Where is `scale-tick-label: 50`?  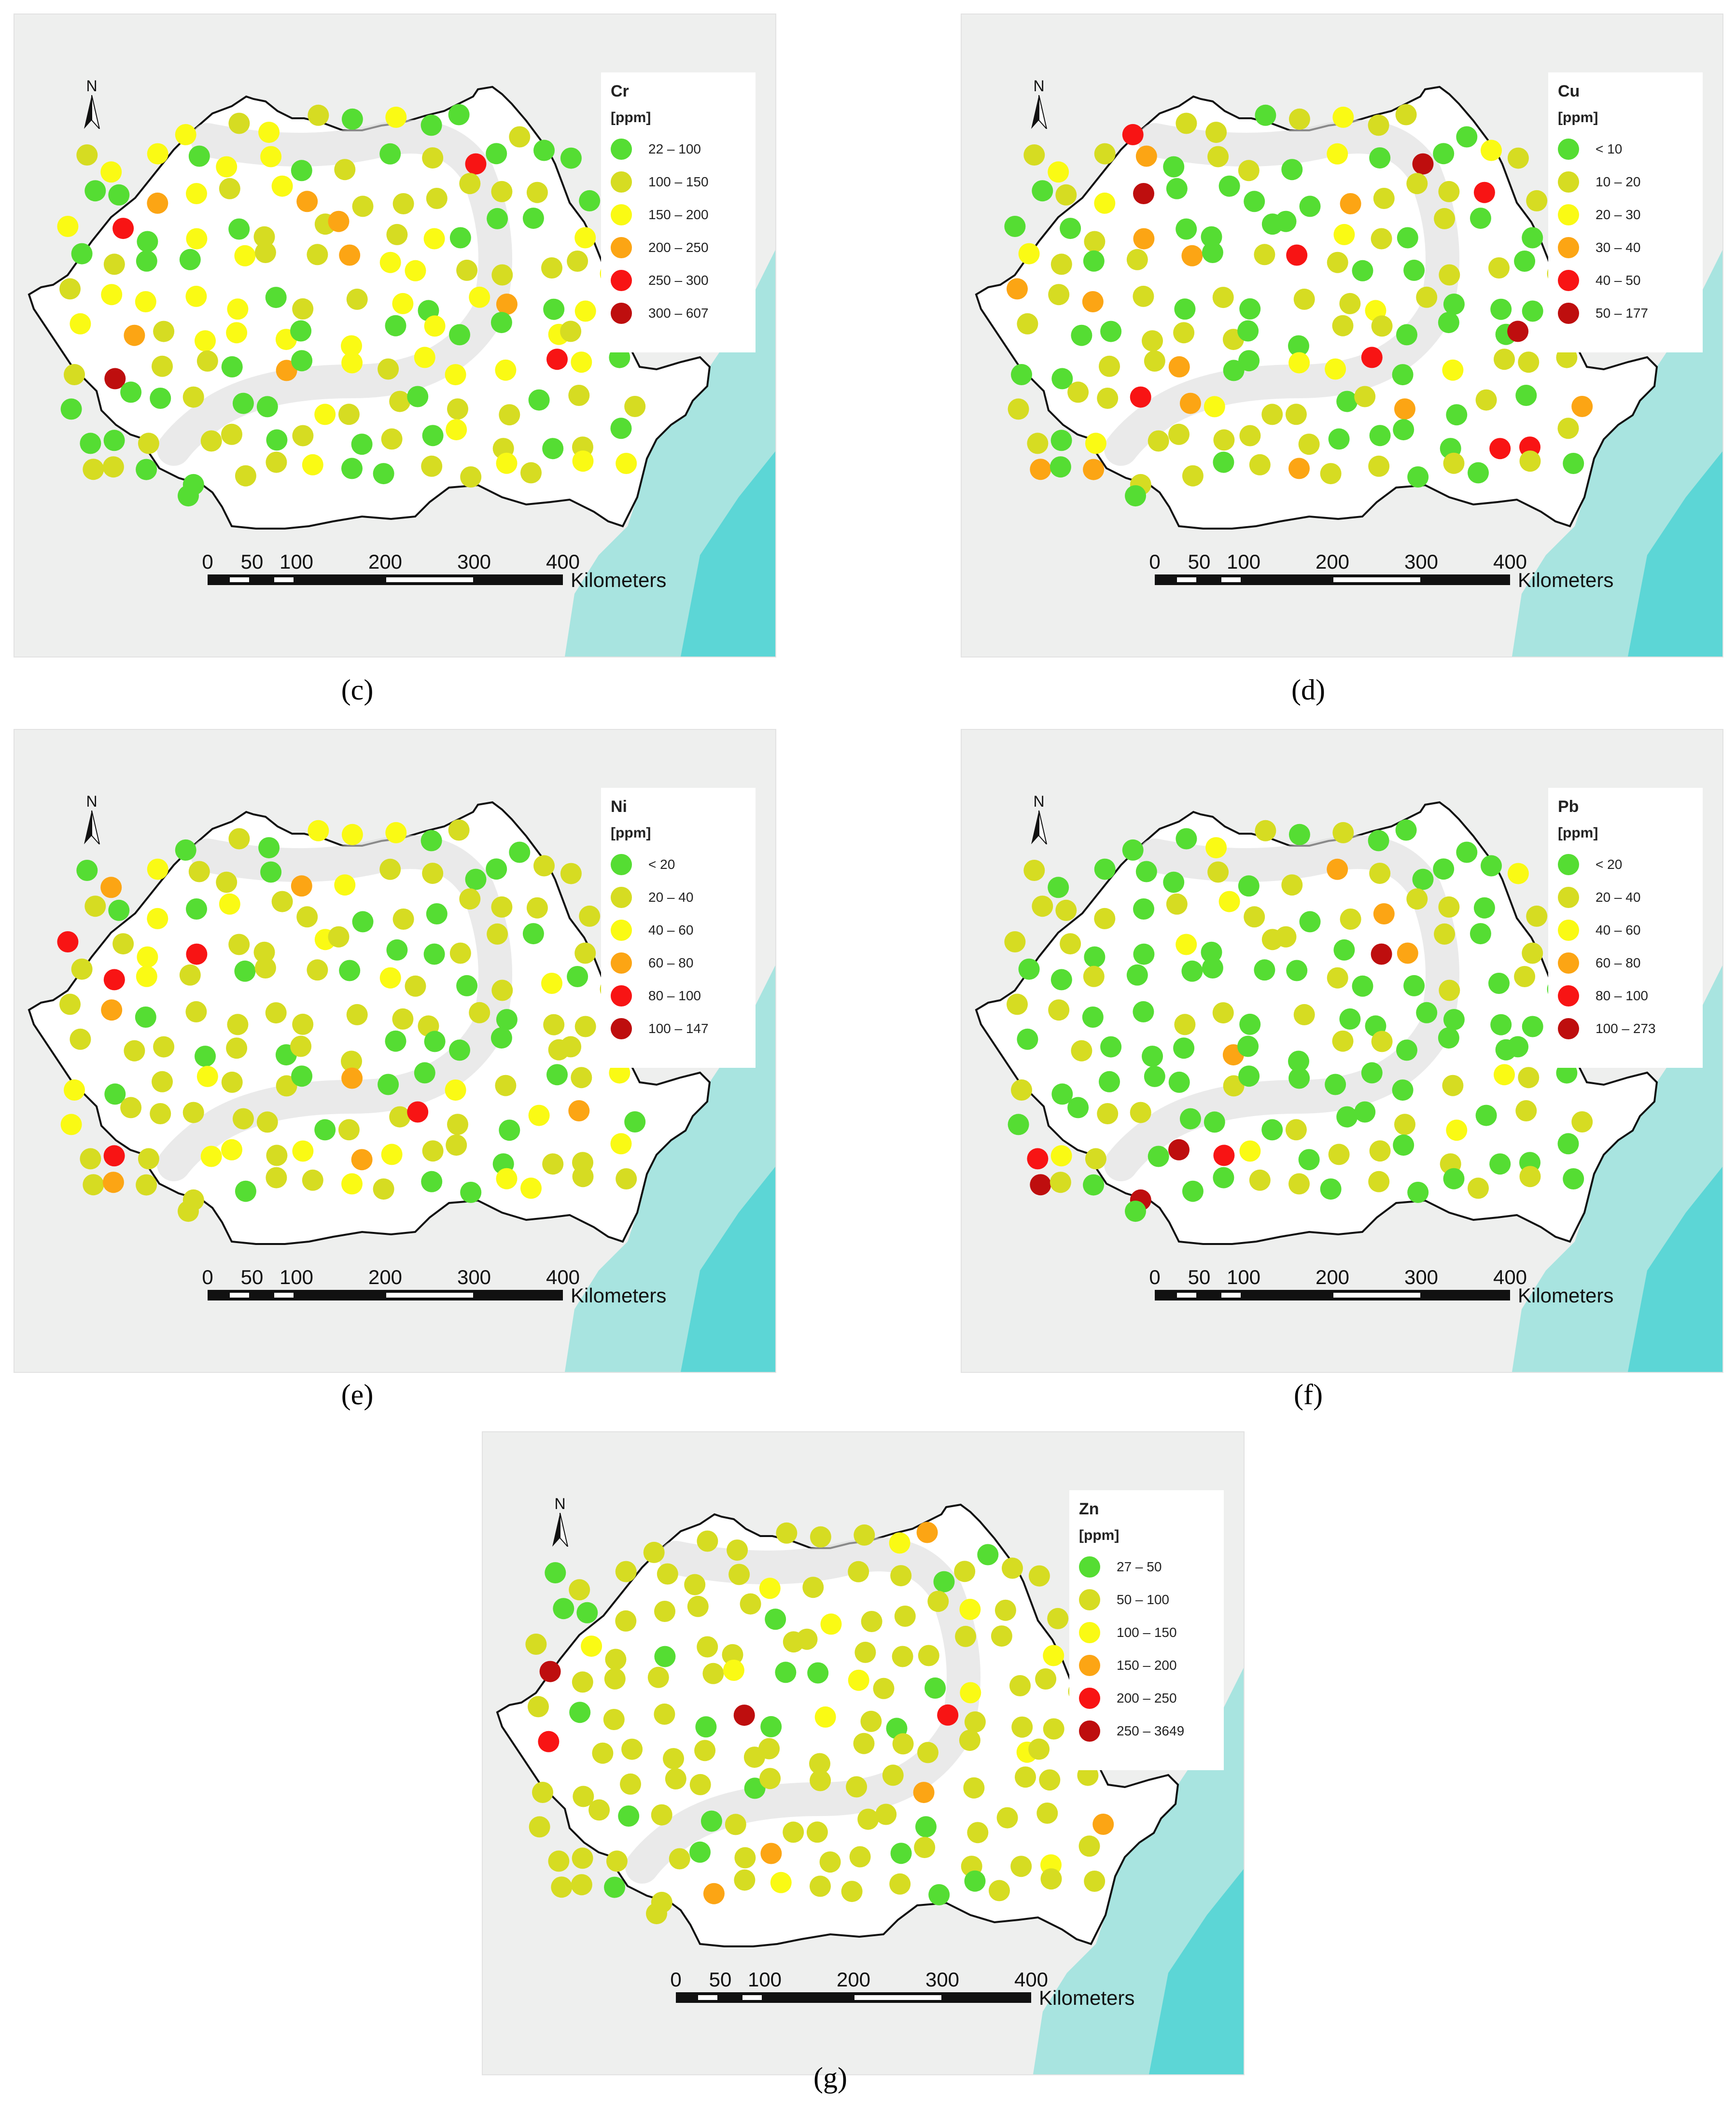
scale-tick-label: 50 is located at coordinates (1200, 1277).